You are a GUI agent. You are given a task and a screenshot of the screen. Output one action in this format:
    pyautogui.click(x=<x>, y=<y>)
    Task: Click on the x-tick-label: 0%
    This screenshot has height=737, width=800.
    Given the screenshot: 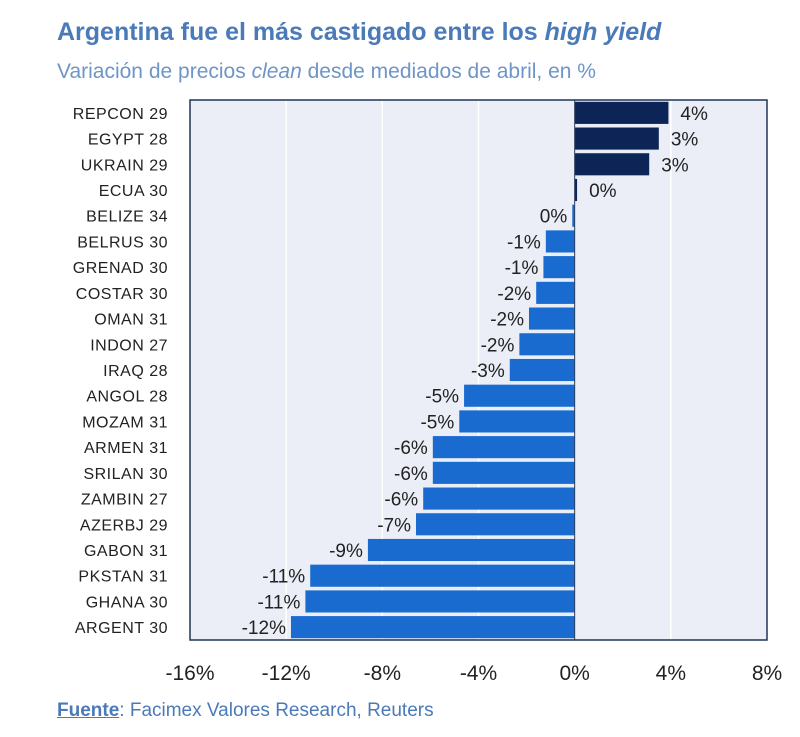 What is the action you would take?
    pyautogui.click(x=574, y=673)
    